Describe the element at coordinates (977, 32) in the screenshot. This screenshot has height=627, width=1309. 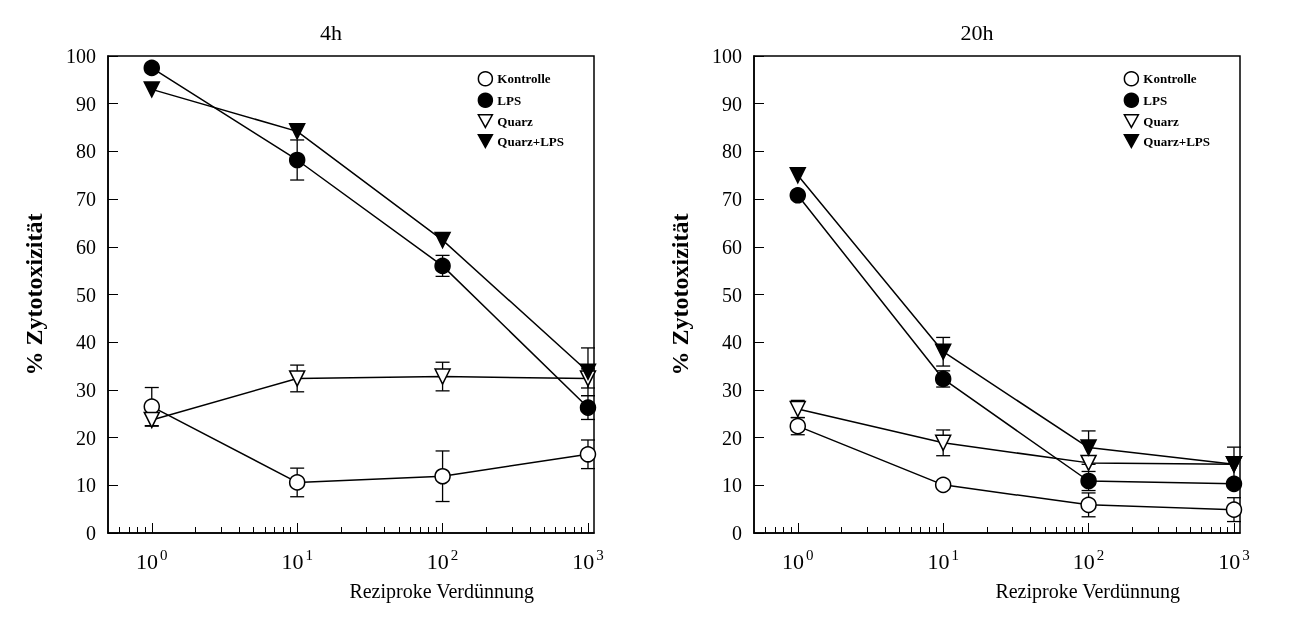
I see `chart-title: 20h` at that location.